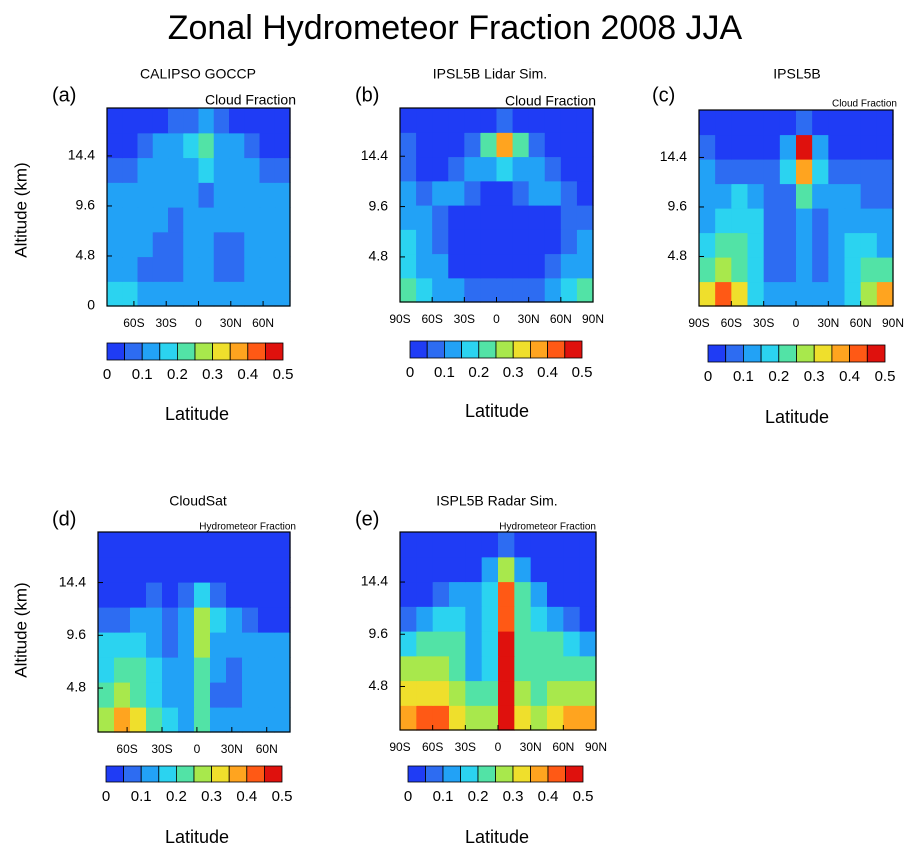  Describe the element at coordinates (91, 305) in the screenshot. I see `y-tick-label: 0` at that location.